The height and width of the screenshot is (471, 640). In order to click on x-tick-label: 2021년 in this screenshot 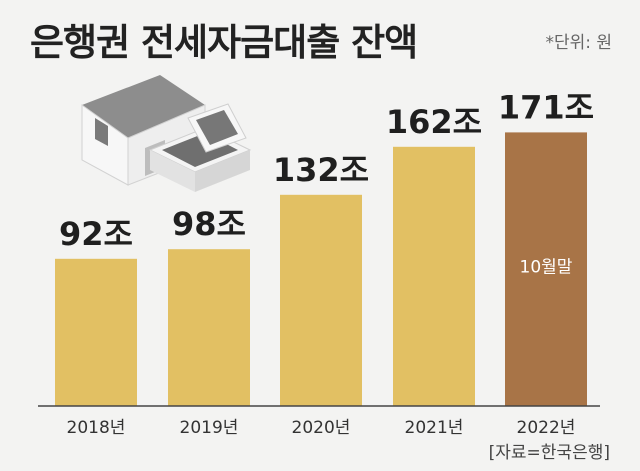, I will do `click(434, 428)`.